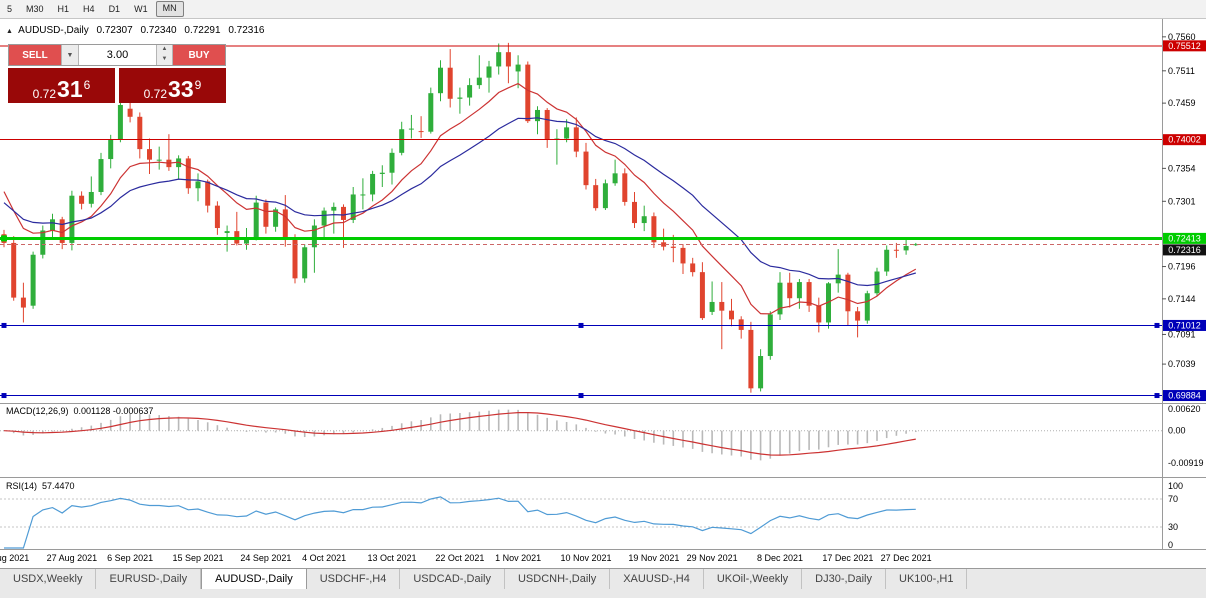 The width and height of the screenshot is (1206, 598). Describe the element at coordinates (10, 9) in the screenshot. I see `timeframe-5: 5` at that location.